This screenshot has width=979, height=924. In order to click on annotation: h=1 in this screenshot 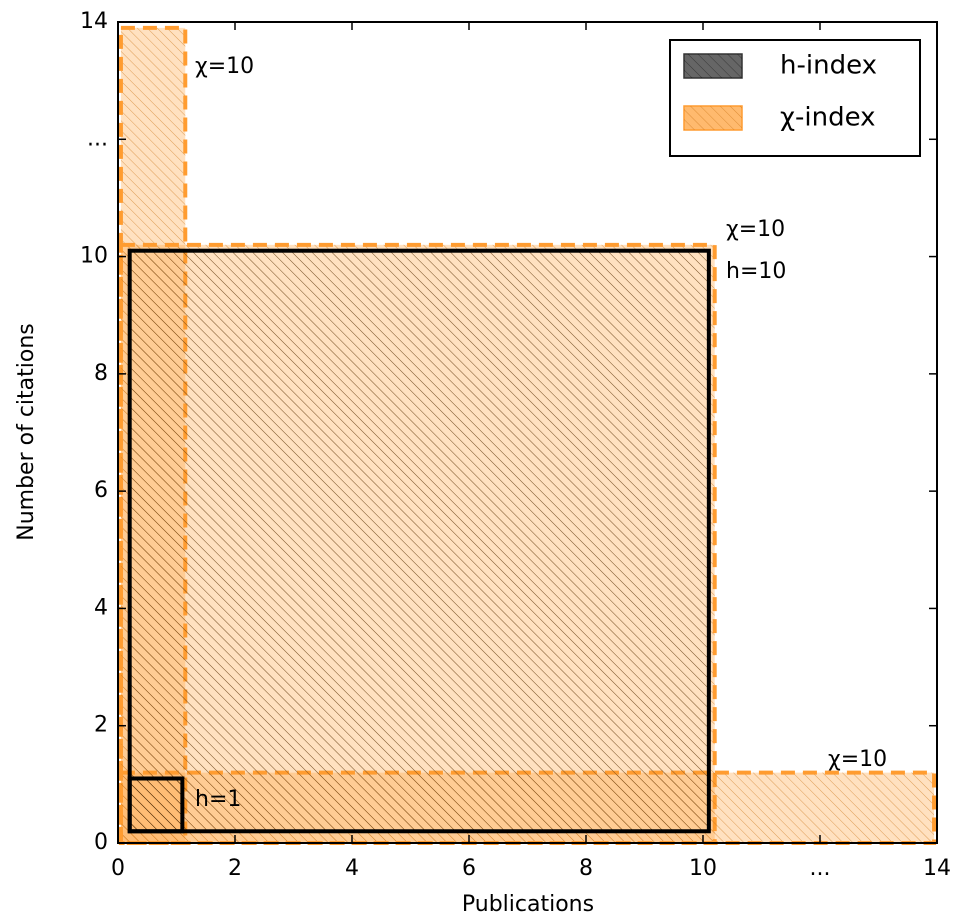, I will do `click(218, 799)`.